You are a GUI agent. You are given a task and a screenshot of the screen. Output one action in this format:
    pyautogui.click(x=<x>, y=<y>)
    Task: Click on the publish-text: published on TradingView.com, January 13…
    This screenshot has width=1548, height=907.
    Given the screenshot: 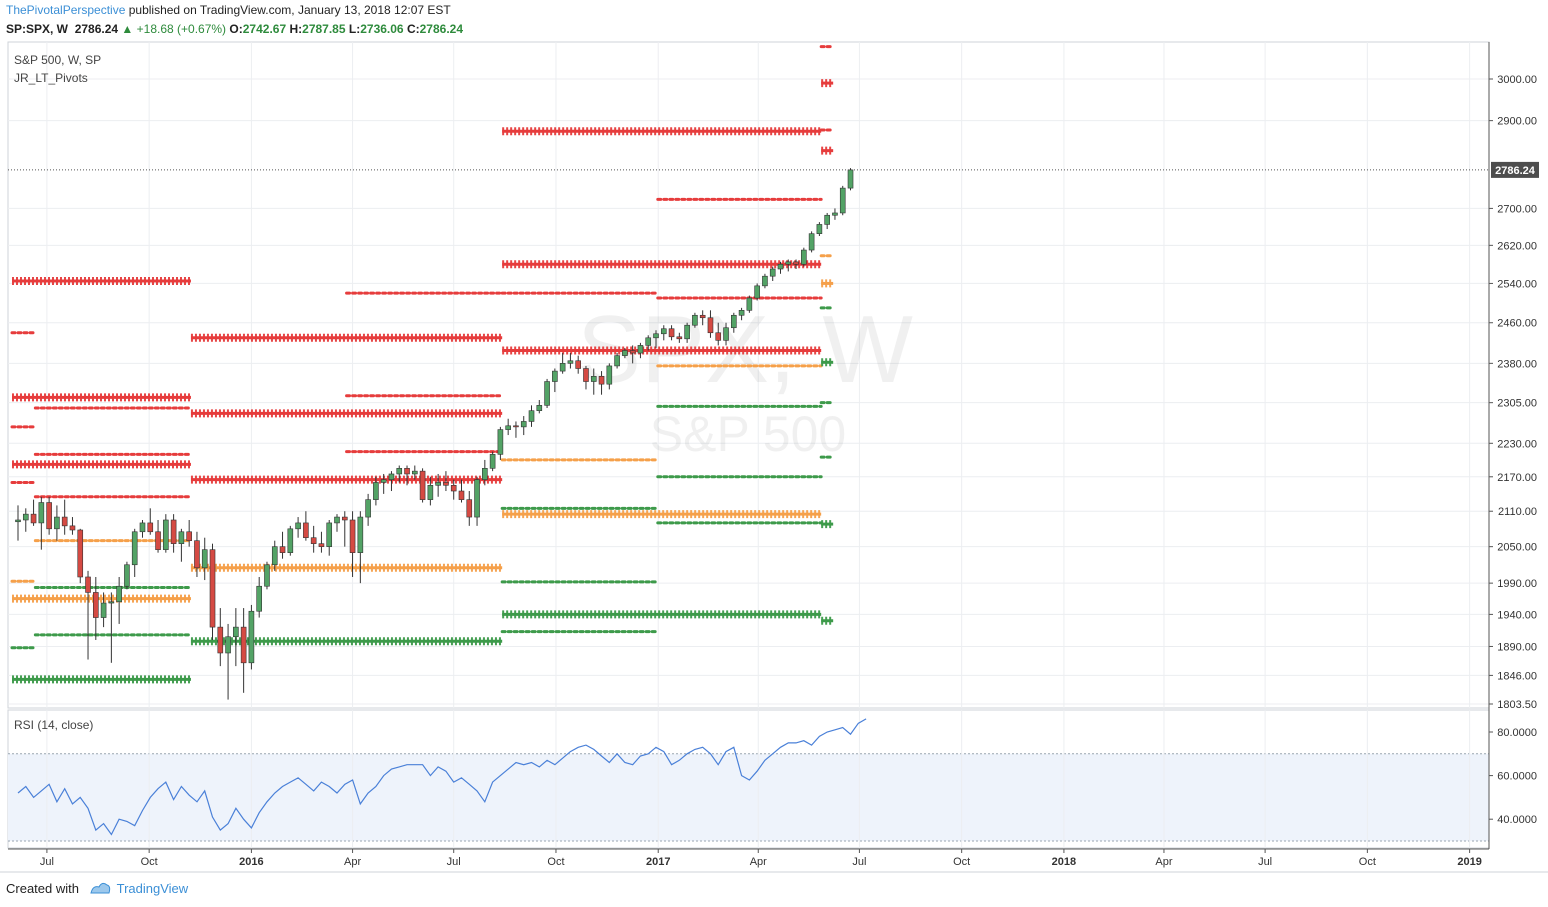 What is the action you would take?
    pyautogui.click(x=288, y=10)
    